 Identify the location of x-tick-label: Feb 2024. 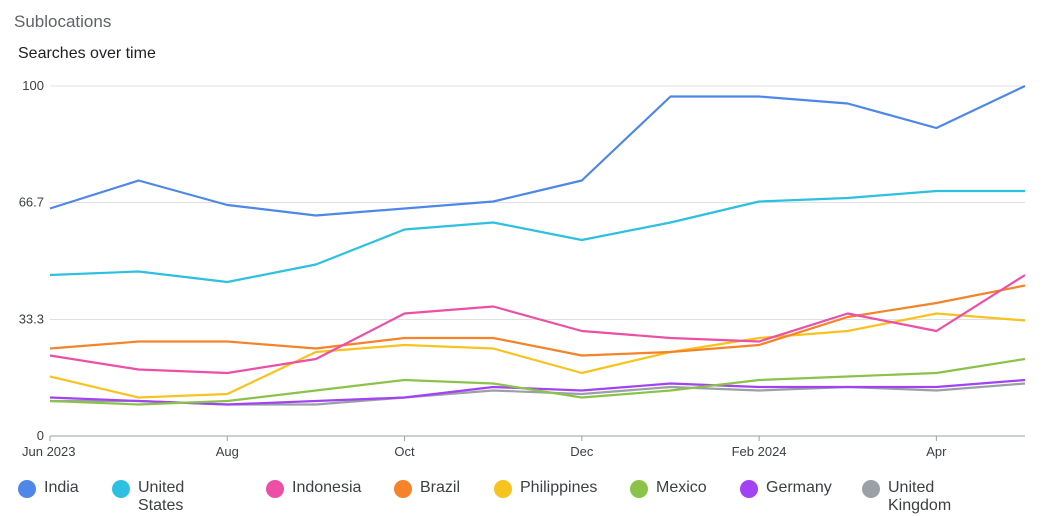
(759, 451).